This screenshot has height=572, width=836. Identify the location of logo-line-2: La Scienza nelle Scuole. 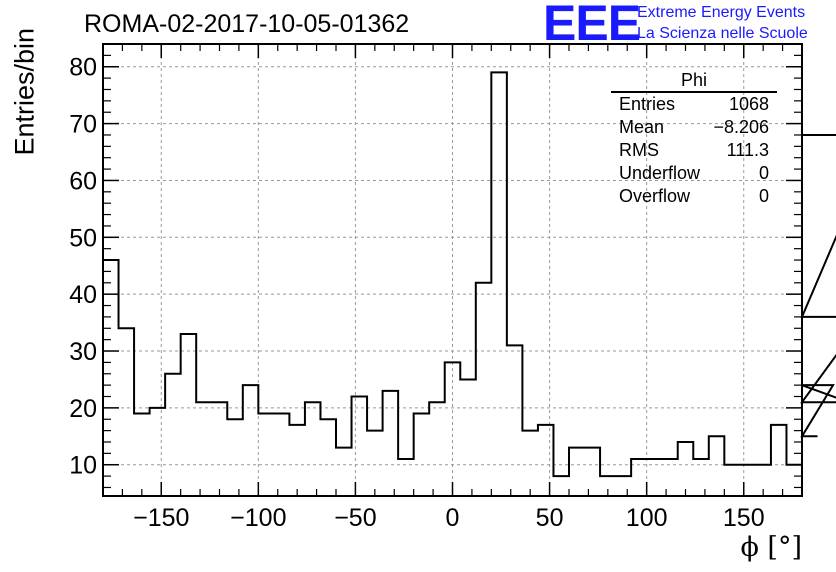
(722, 33).